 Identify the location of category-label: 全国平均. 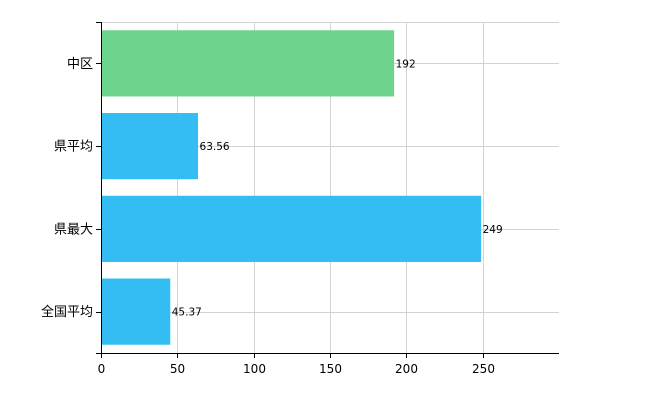
(67, 312).